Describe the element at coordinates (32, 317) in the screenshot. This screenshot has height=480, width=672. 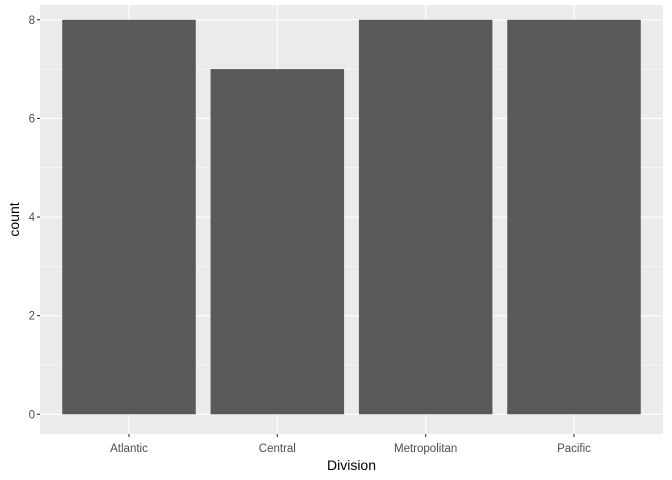
I see `y-tick-label: 2` at that location.